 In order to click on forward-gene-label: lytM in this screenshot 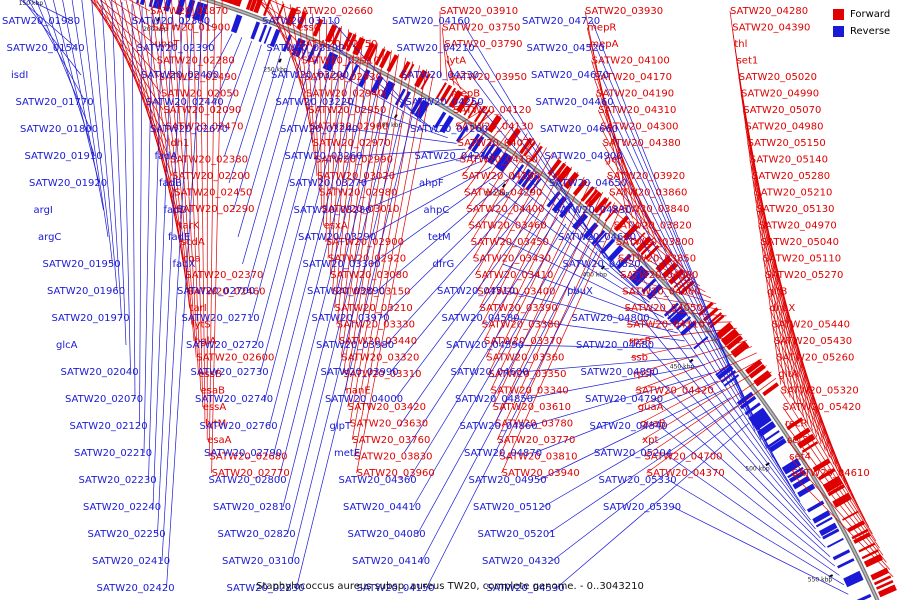, I will do `click(215, 424)`.